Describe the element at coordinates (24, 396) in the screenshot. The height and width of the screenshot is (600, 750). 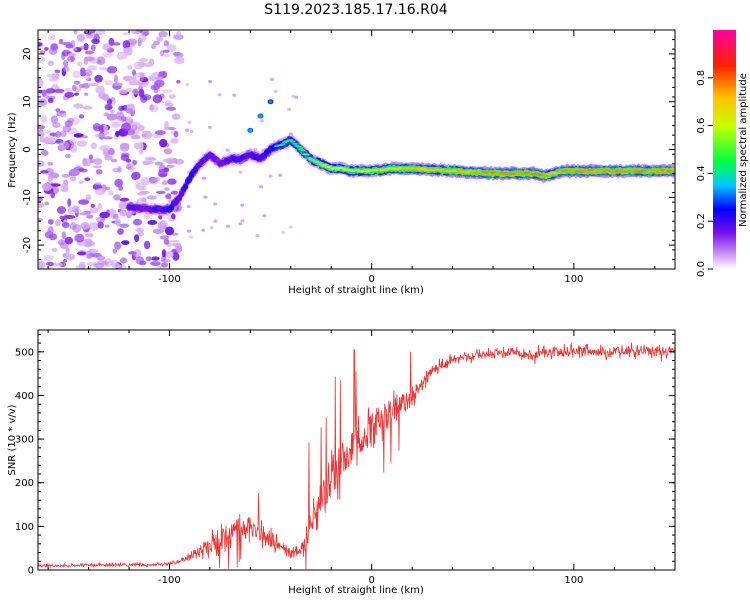
I see `y-tick-label: 400` at that location.